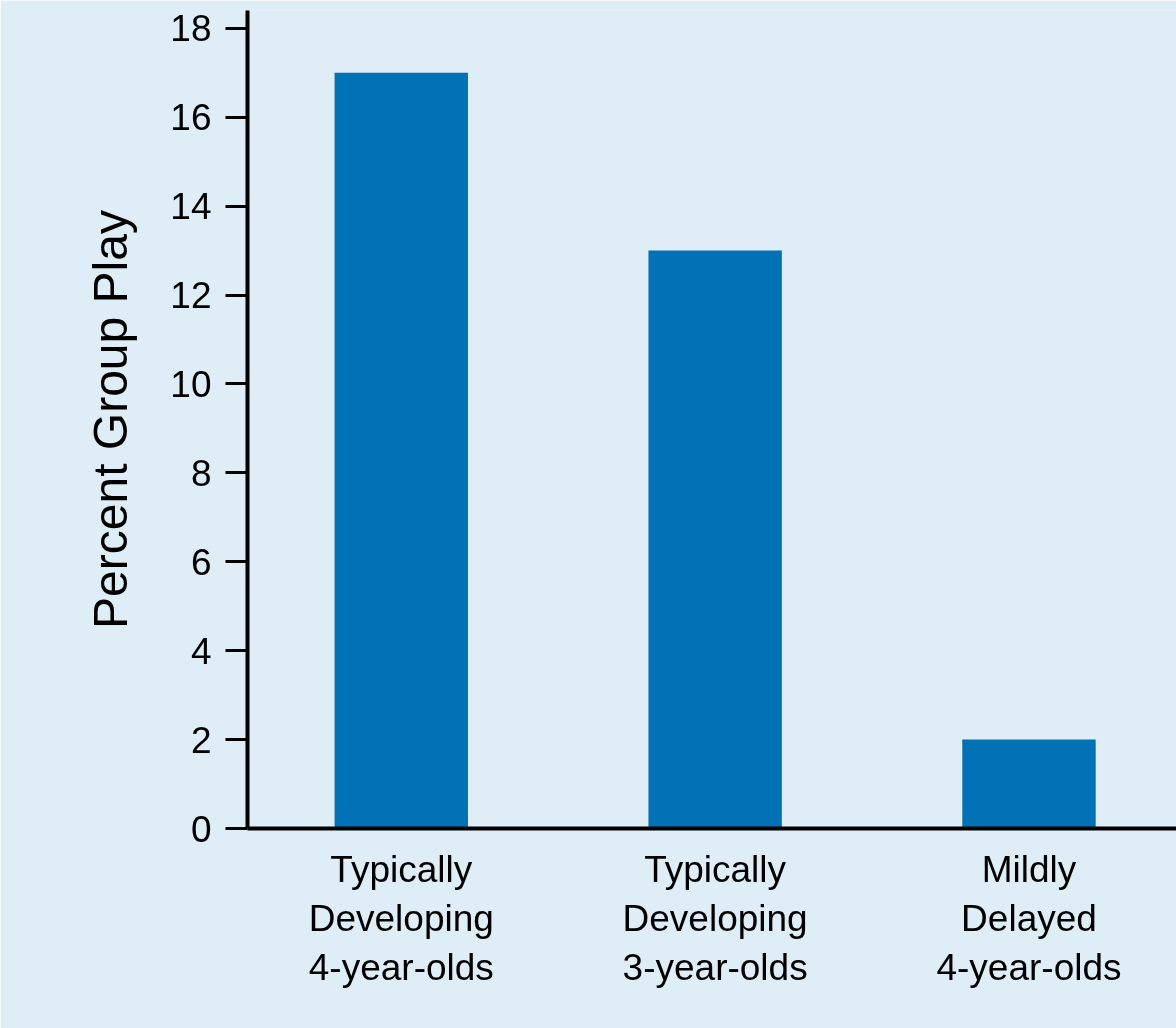 This screenshot has width=1176, height=1028. I want to click on y-tick-label: 4, so click(201, 651).